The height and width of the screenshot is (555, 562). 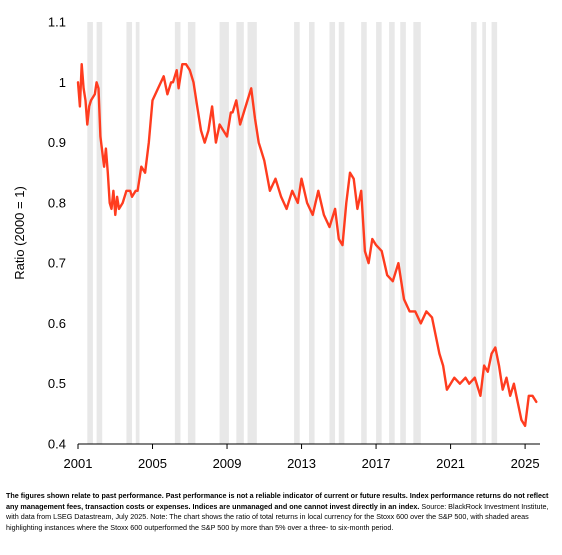 What do you see at coordinates (62, 82) in the screenshot?
I see `y-tick-label: 1` at bounding box center [62, 82].